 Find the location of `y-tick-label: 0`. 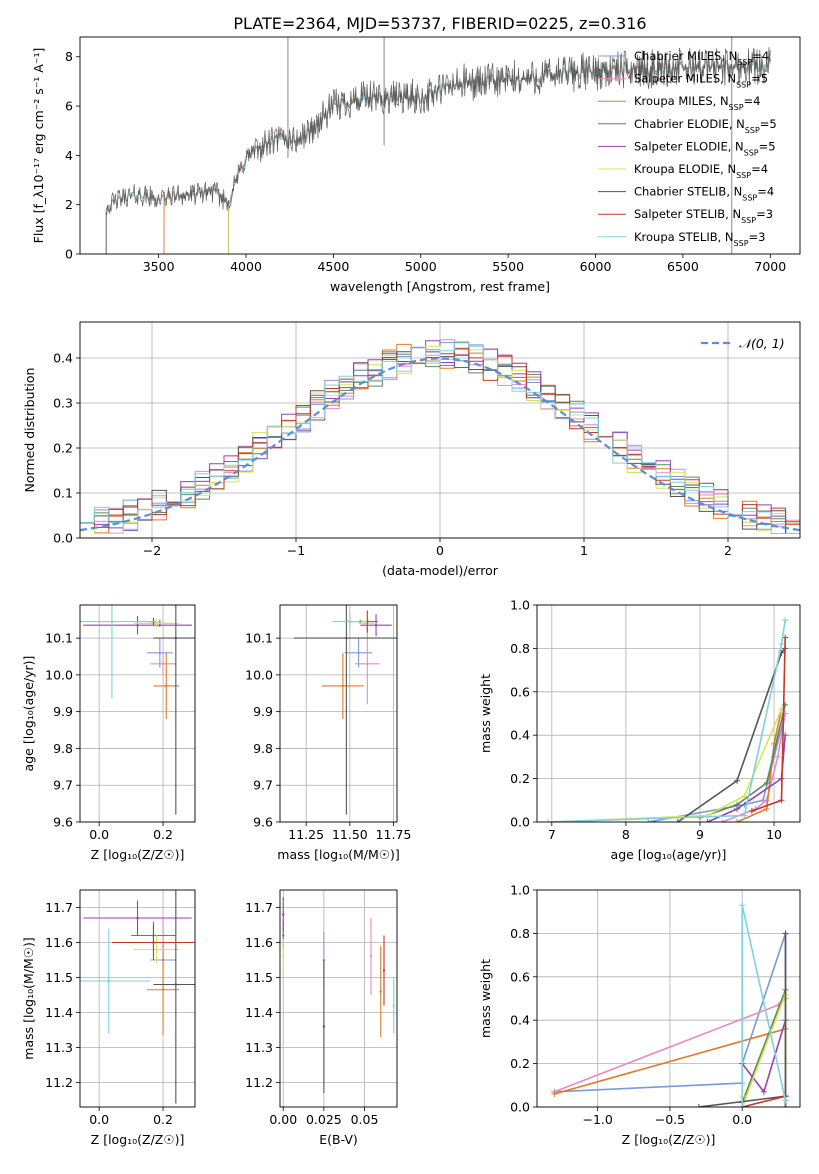

y-tick-label: 0 is located at coordinates (69, 254).